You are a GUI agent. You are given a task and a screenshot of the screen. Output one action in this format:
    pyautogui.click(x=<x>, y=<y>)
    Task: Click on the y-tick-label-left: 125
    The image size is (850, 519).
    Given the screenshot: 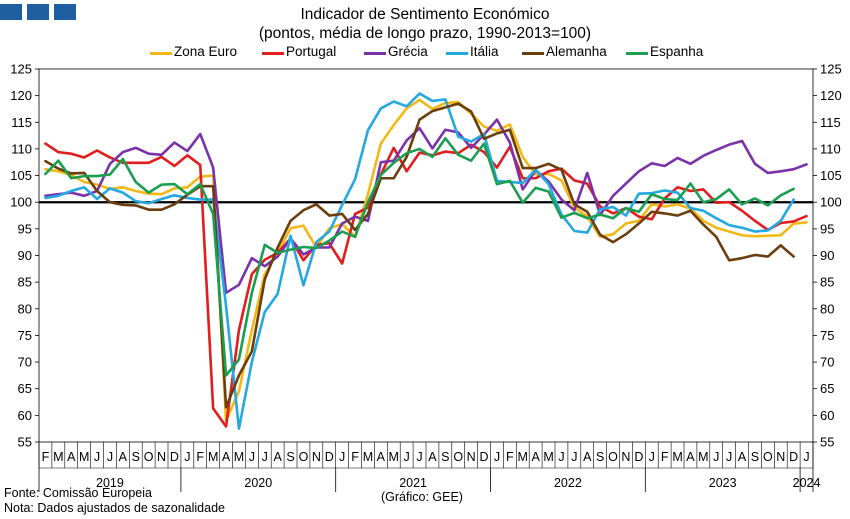 What is the action you would take?
    pyautogui.click(x=21, y=69)
    